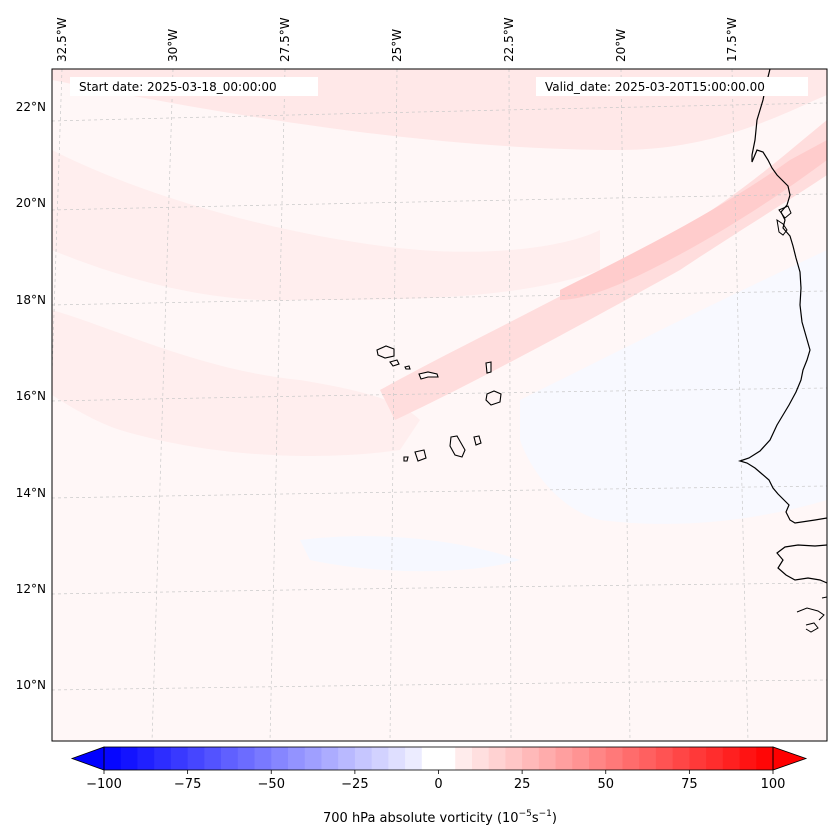  I want to click on island-fogo, so click(420, 455).